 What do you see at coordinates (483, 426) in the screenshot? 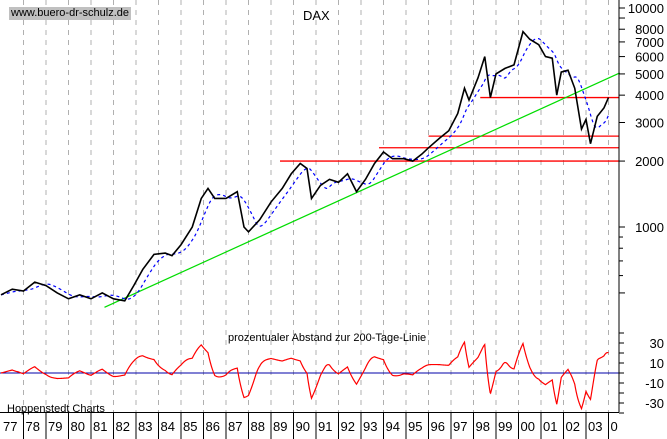
I see `x-tick-label: 98` at bounding box center [483, 426].